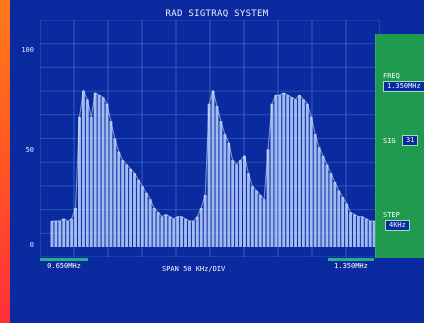  What do you see at coordinates (403, 86) in the screenshot?
I see `freq-value-field: 1.350MHz` at bounding box center [403, 86].